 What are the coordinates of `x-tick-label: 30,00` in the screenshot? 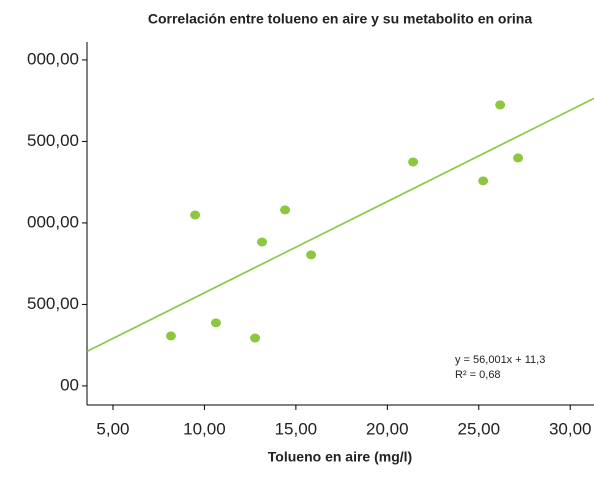 It's located at (570, 428).